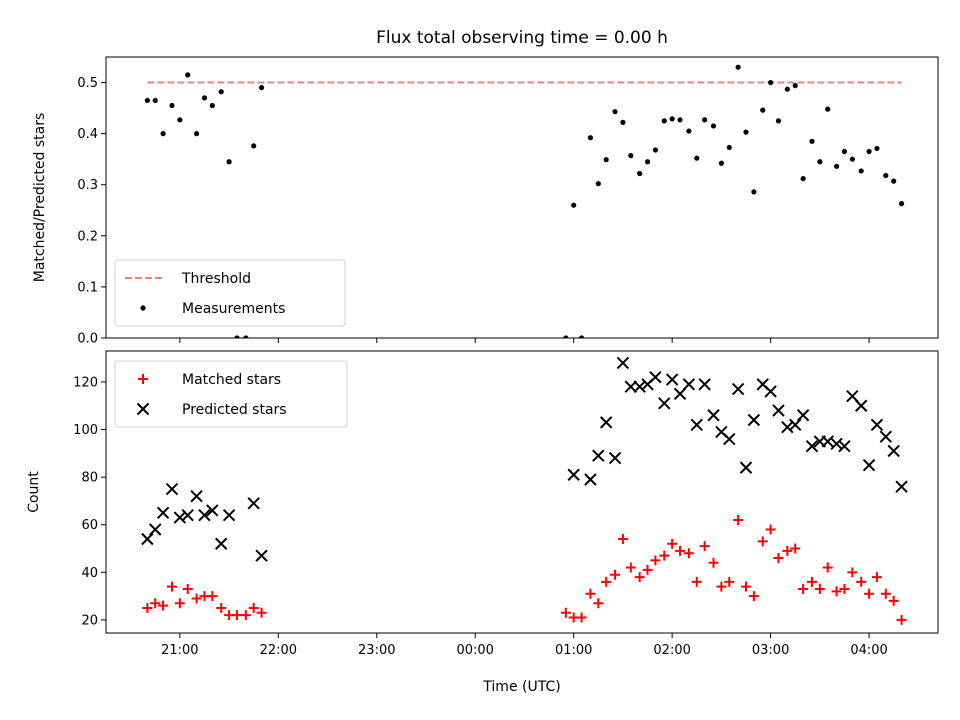 This screenshot has height=720, width=960. Describe the element at coordinates (868, 650) in the screenshot. I see `bottom-xtick-label: 04:00` at that location.